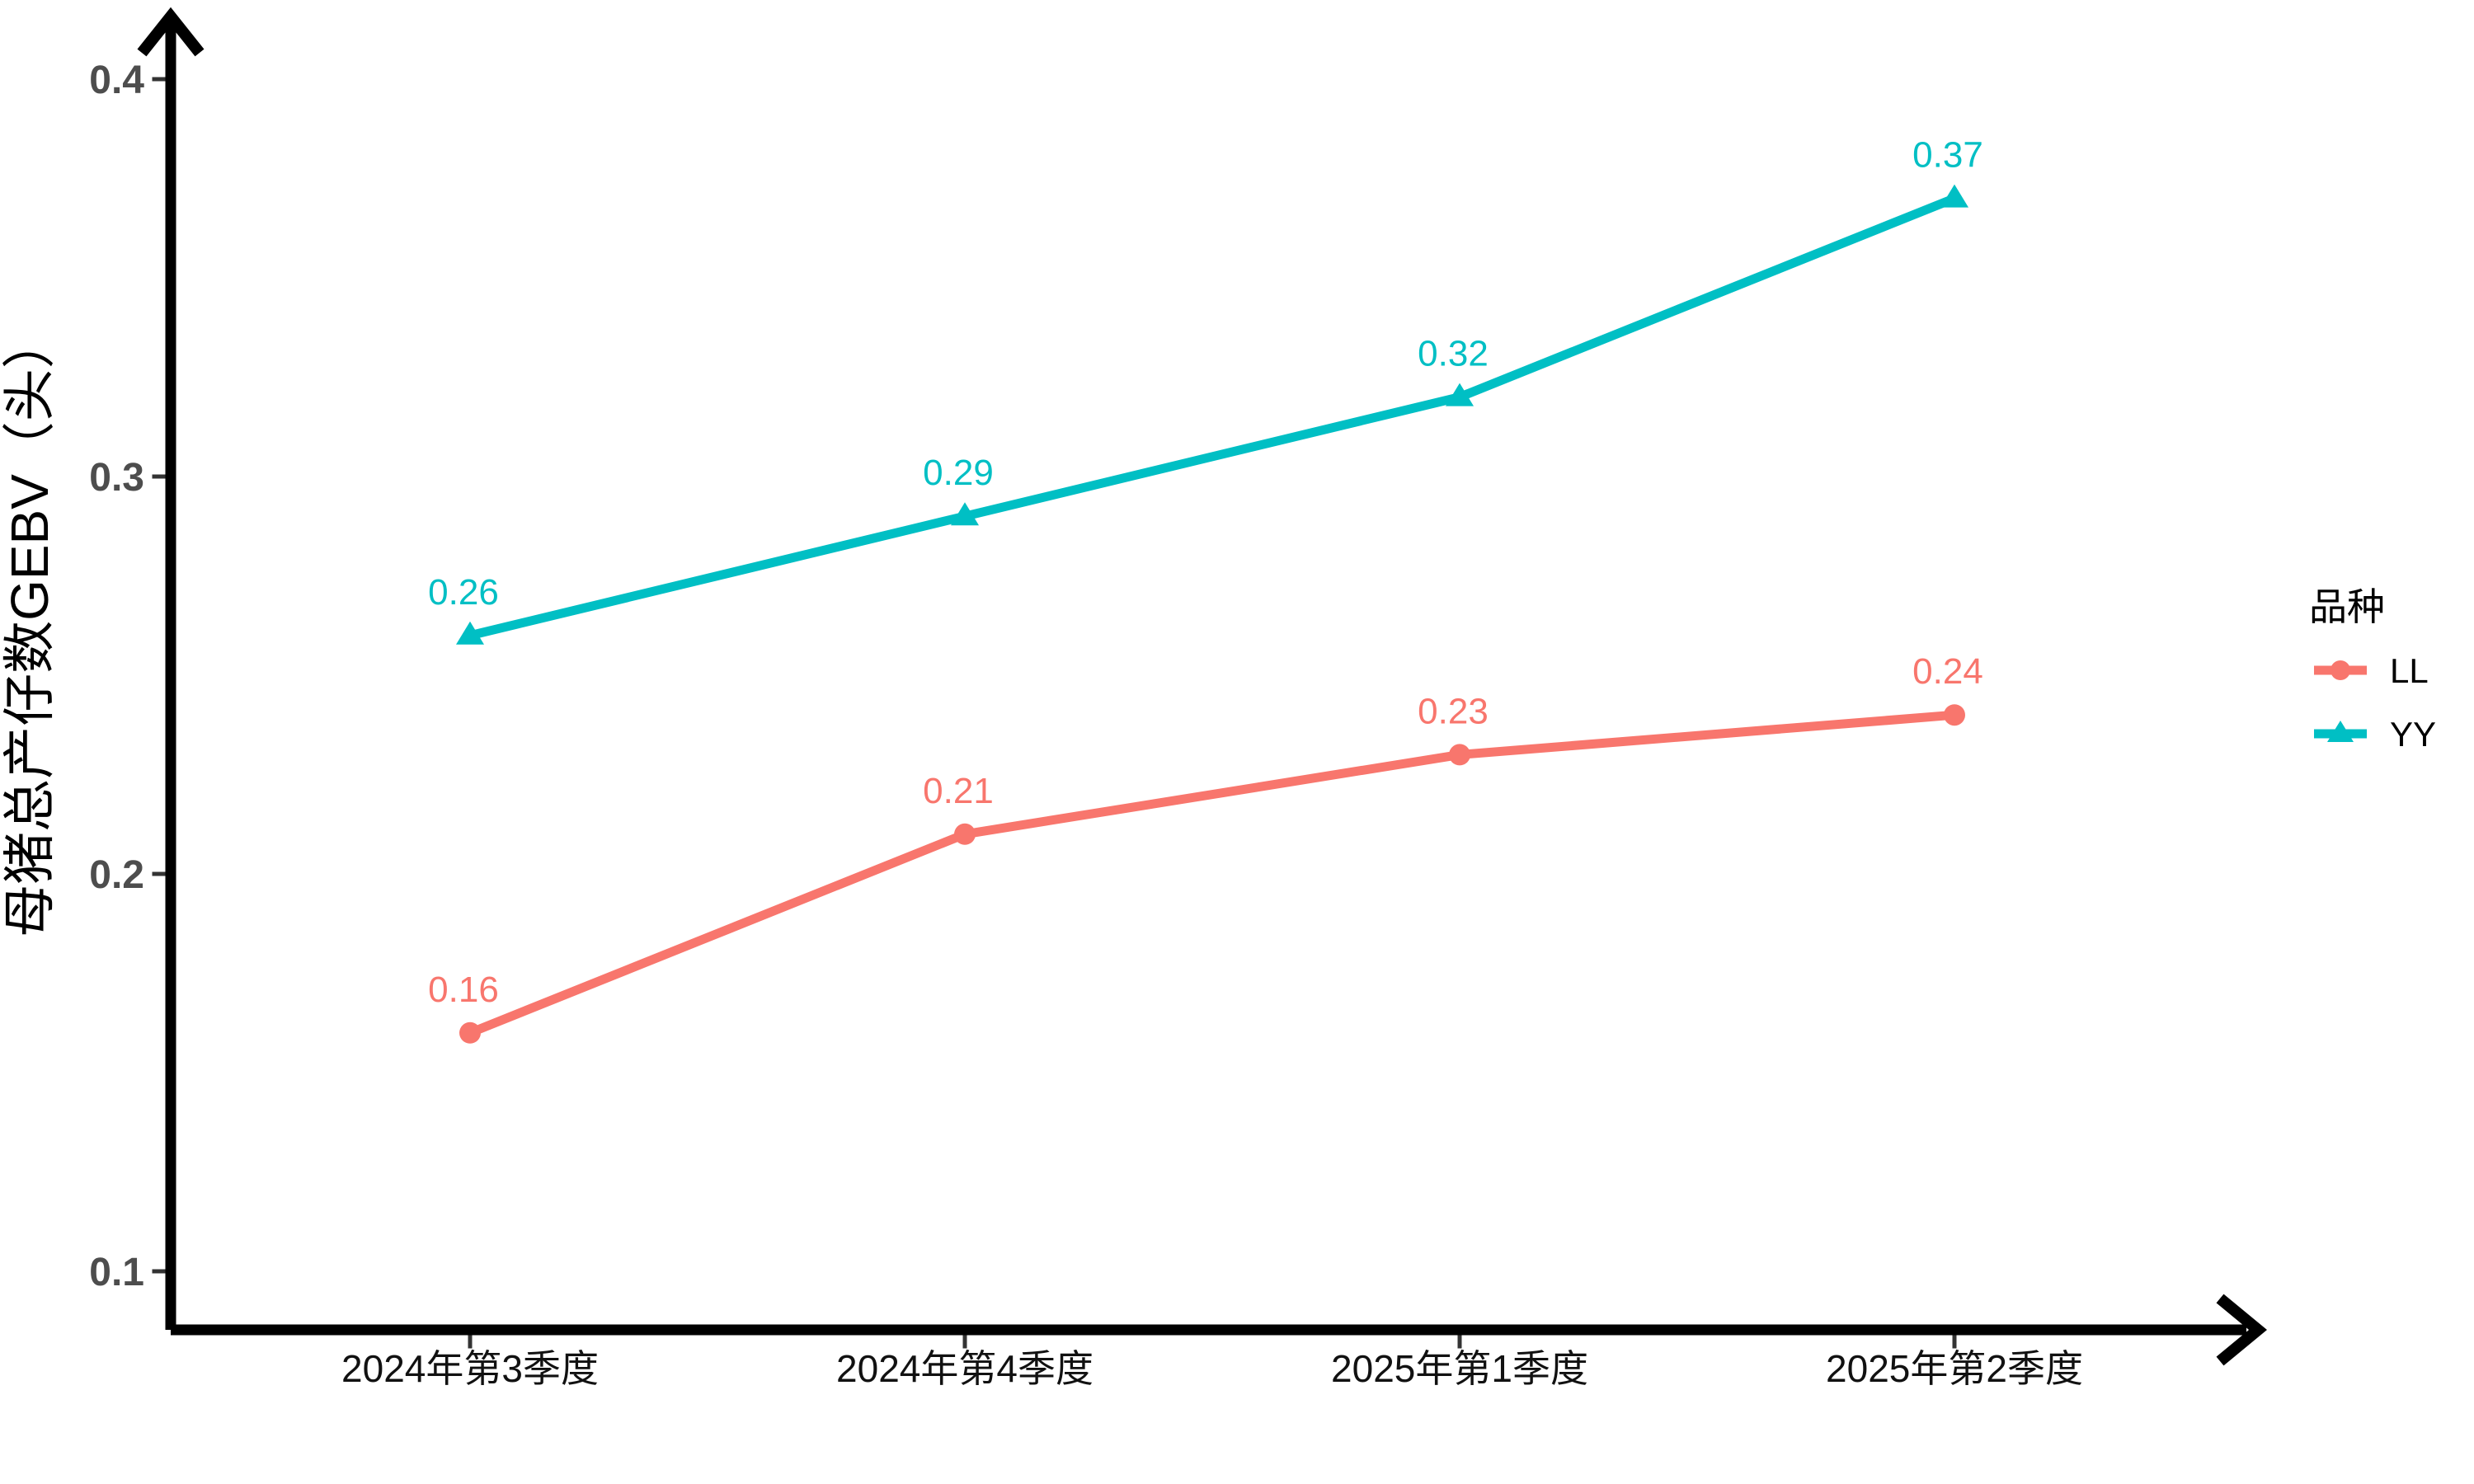 The height and width of the screenshot is (1484, 2474). I want to click on legend-label-YY: YY, so click(2413, 734).